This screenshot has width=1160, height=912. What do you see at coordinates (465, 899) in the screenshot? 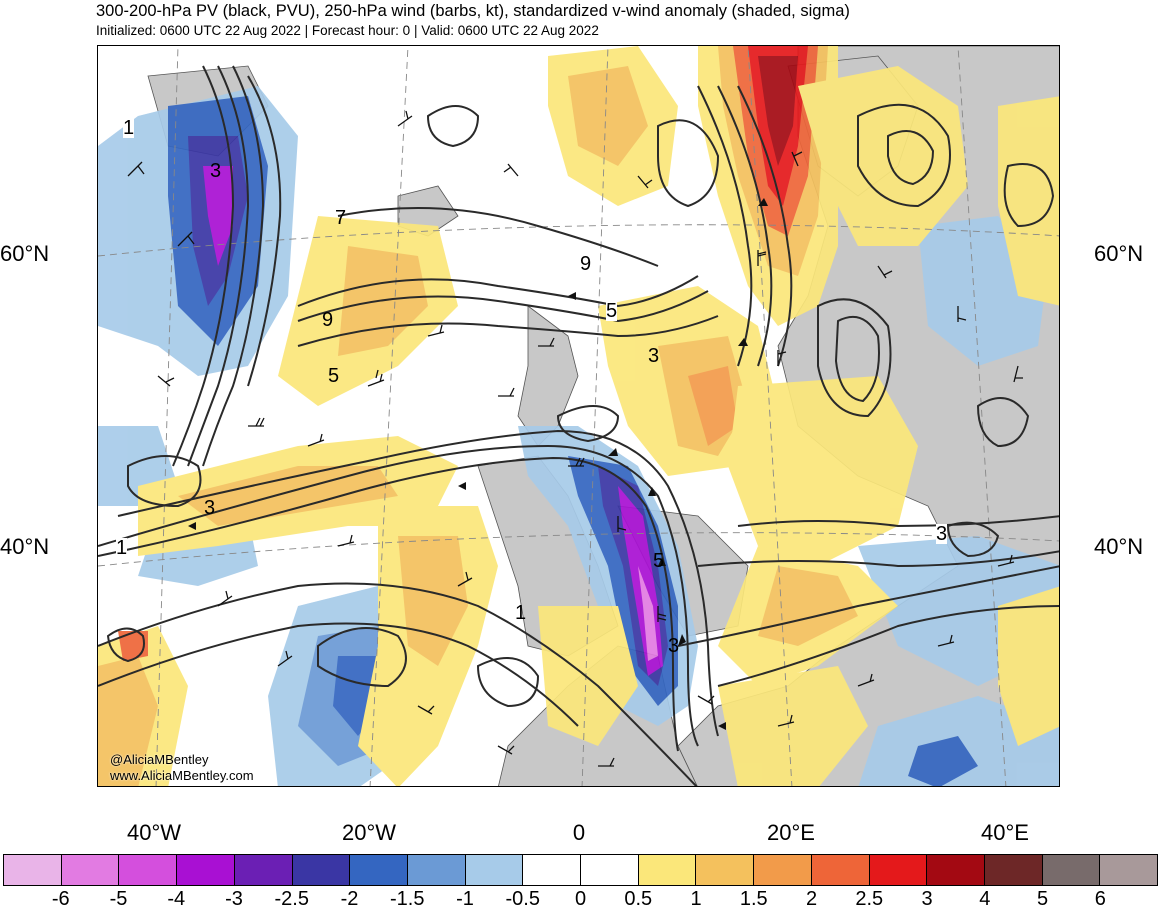
I see `colorbar-label: -1` at bounding box center [465, 899].